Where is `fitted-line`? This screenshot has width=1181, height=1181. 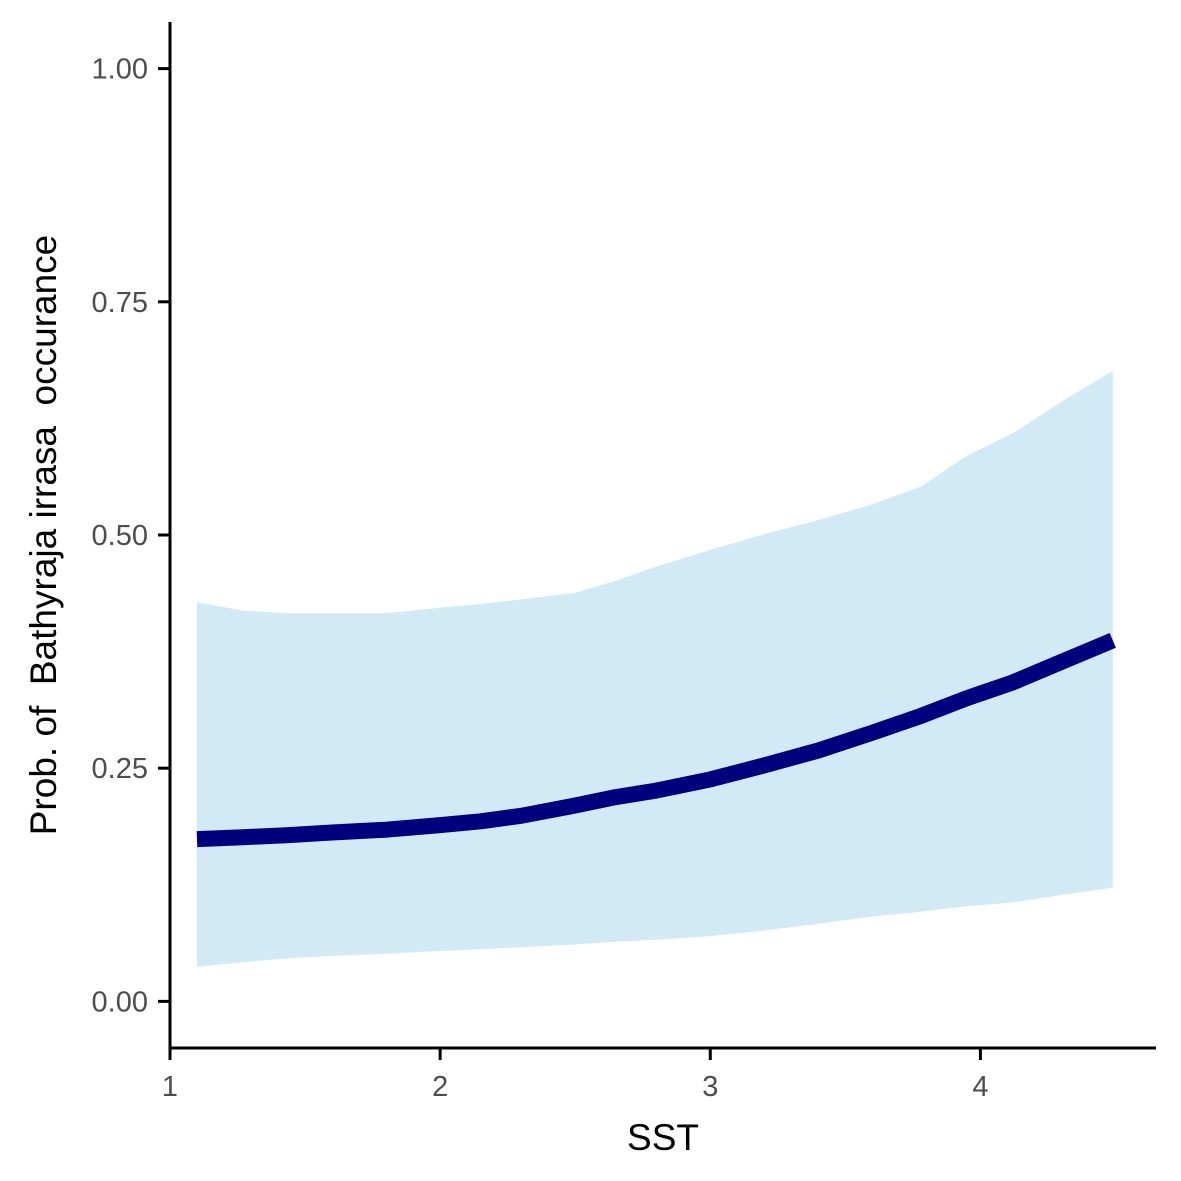
fitted-line is located at coordinates (656, 740).